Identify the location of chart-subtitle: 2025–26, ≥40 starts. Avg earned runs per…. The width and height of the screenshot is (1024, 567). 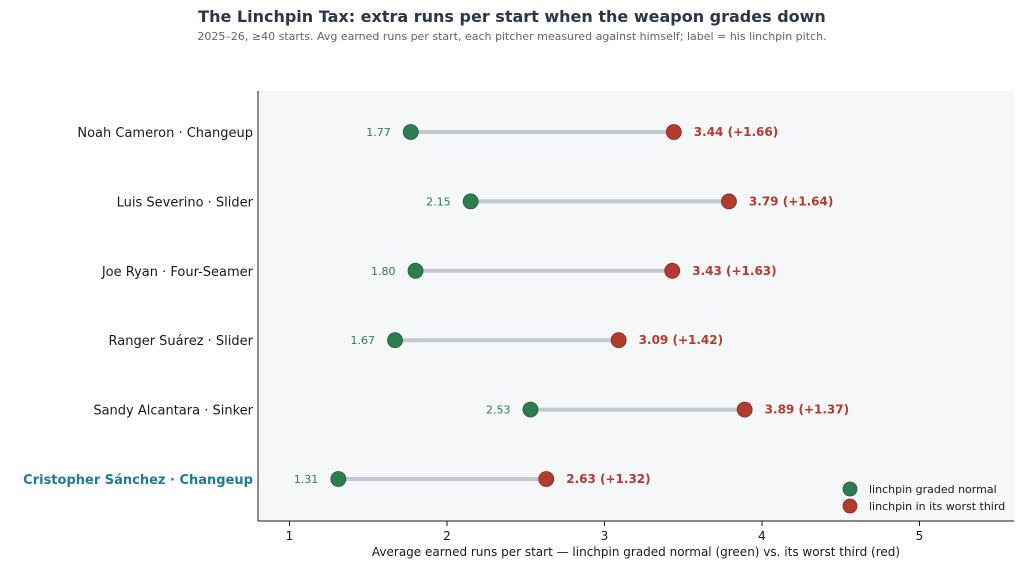
(511, 36).